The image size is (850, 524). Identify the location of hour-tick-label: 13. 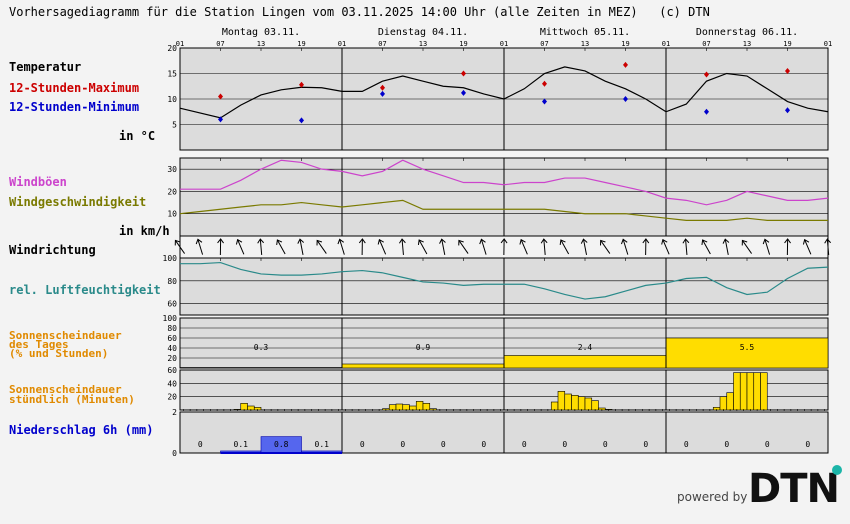
(261, 44).